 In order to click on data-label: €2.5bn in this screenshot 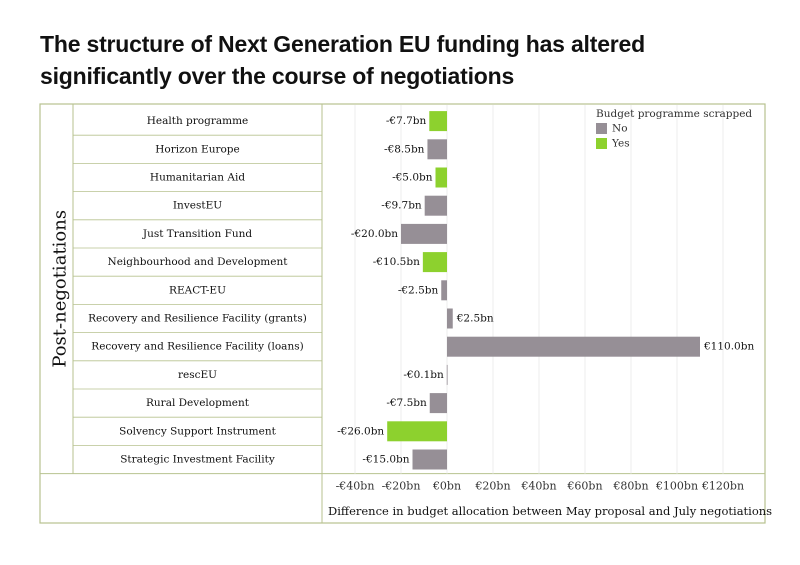, I will do `click(475, 319)`.